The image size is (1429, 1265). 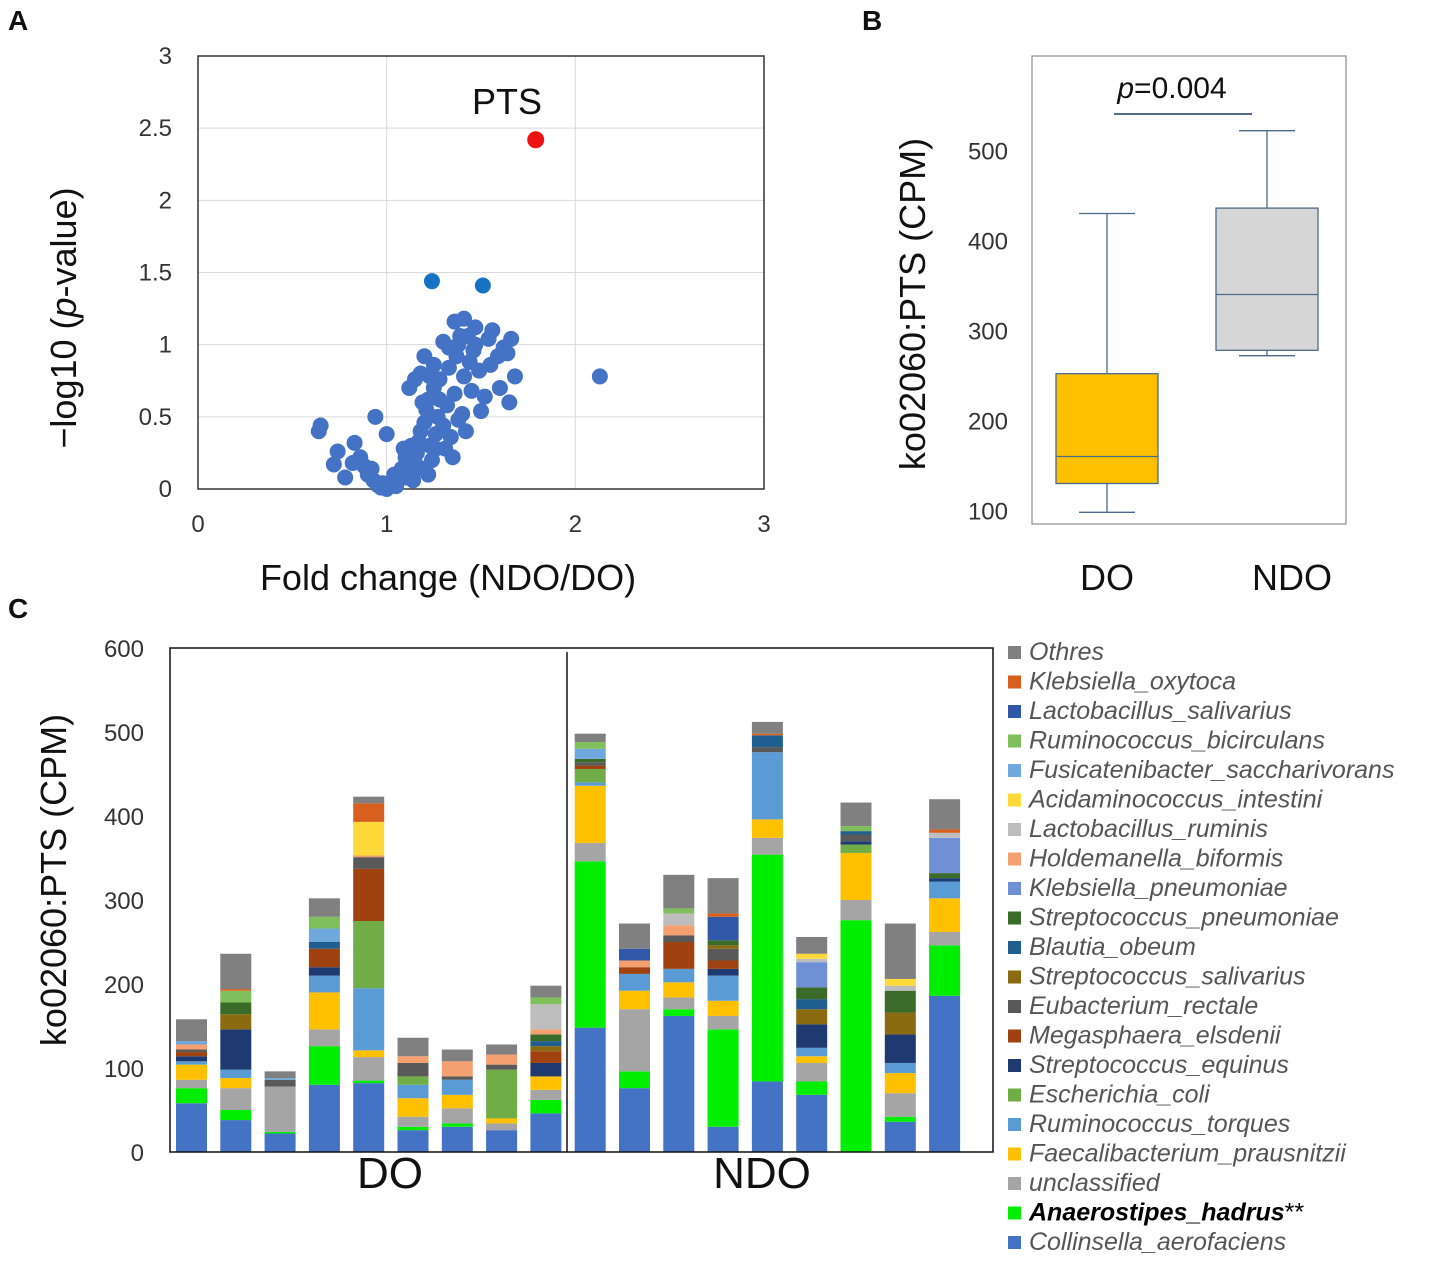 I want to click on legend-label: Holdemanella_biformis, so click(x=1156, y=859).